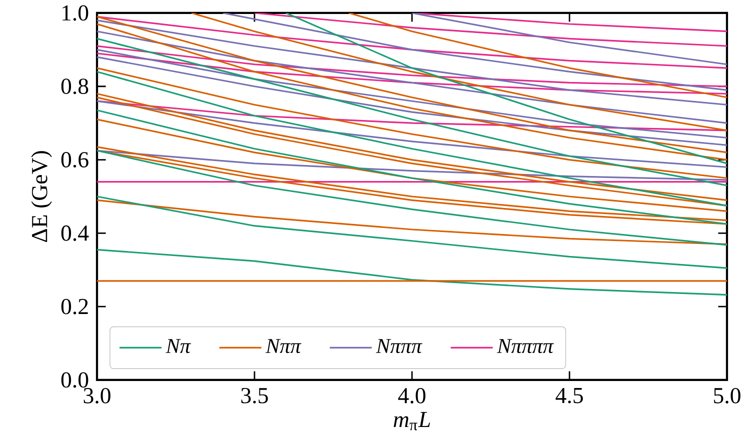 The image size is (750, 442). I want to click on y-axis-title: ΔE (GeV), so click(41, 196).